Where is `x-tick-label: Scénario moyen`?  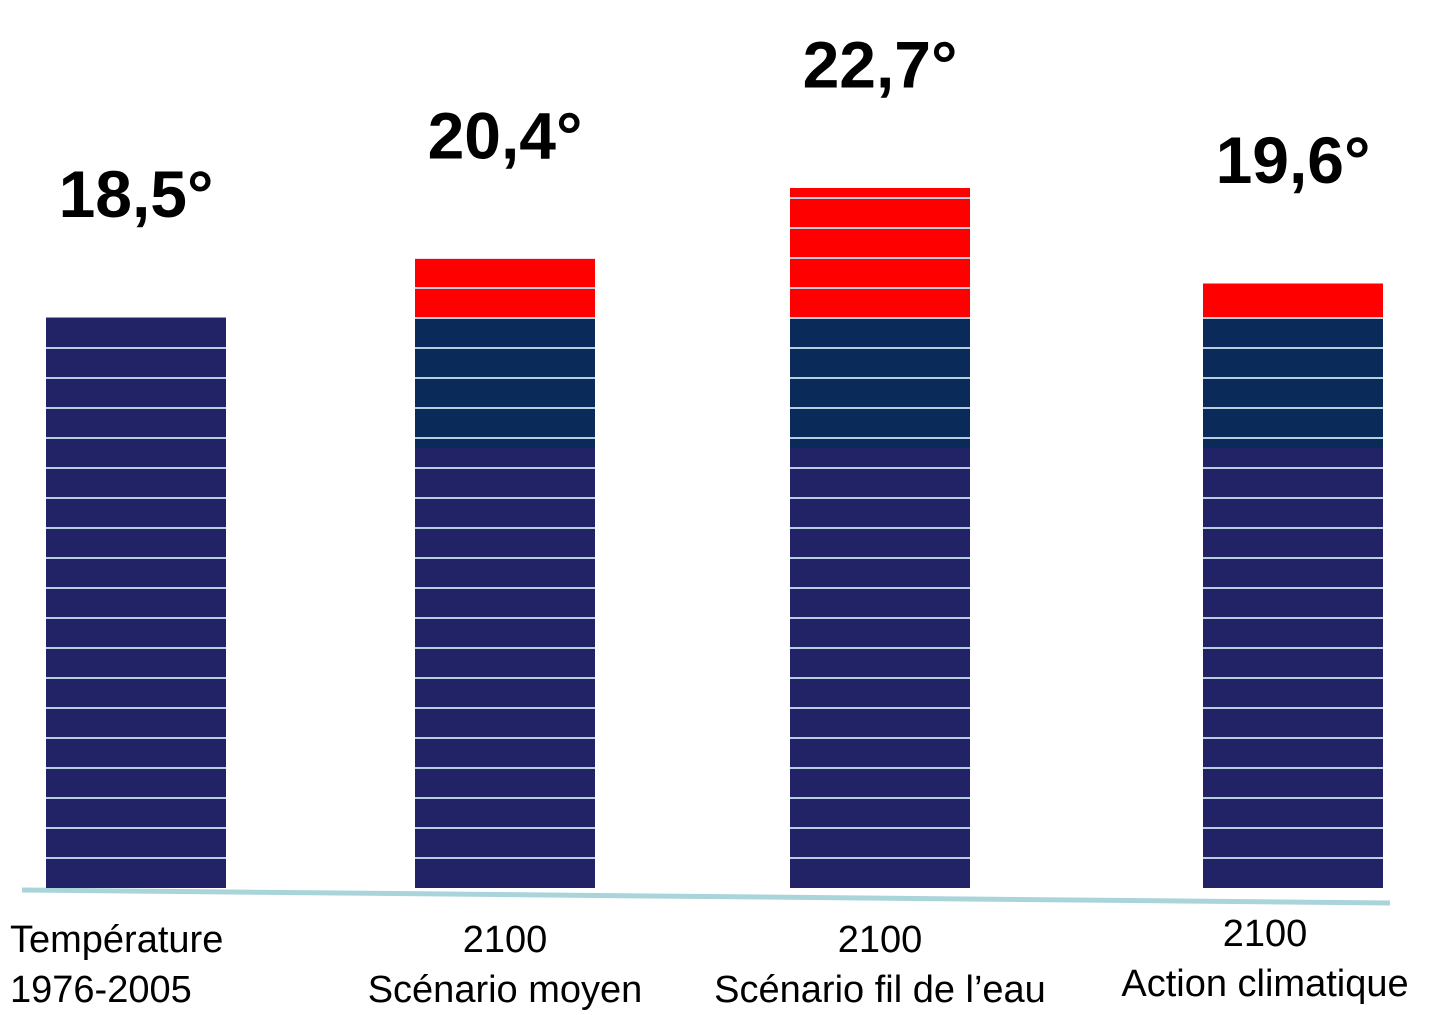 x-tick-label: Scénario moyen is located at coordinates (505, 990).